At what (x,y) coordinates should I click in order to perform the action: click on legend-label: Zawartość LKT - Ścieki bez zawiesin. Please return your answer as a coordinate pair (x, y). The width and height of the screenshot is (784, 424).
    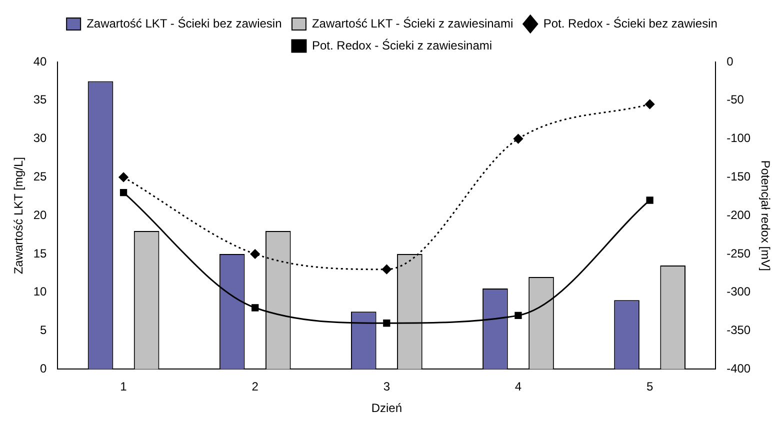
    Looking at the image, I should click on (184, 23).